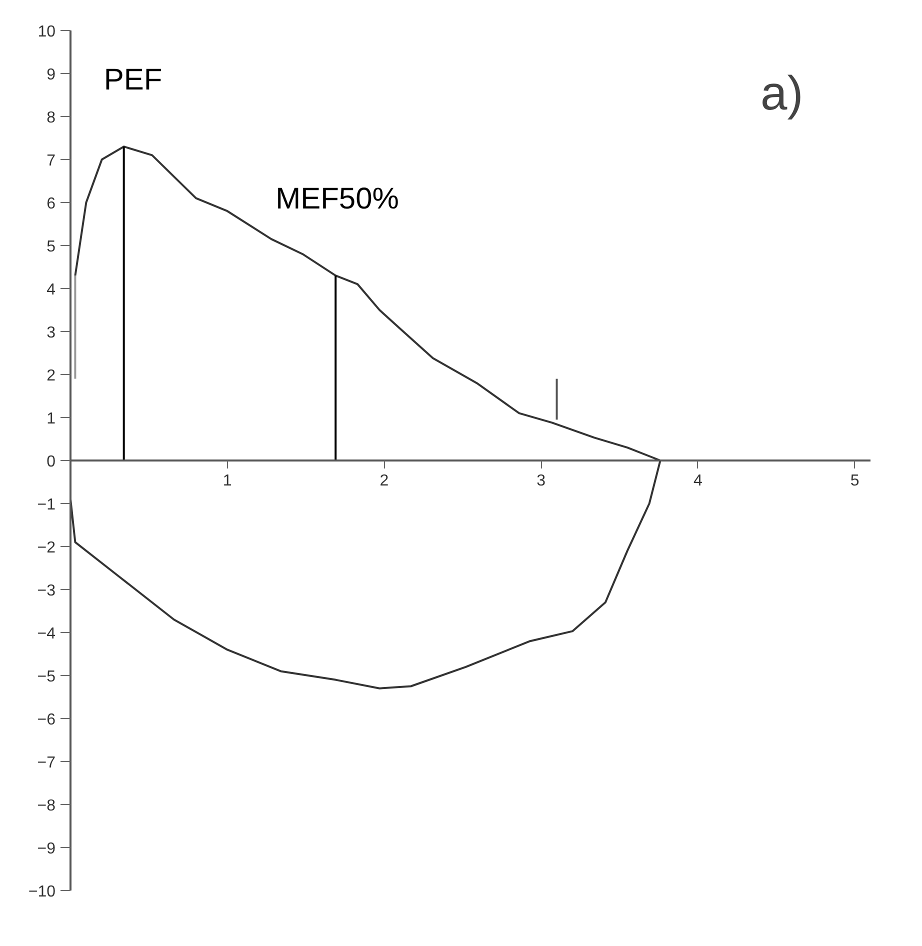  What do you see at coordinates (541, 481) in the screenshot?
I see `x-tick-label: 3` at bounding box center [541, 481].